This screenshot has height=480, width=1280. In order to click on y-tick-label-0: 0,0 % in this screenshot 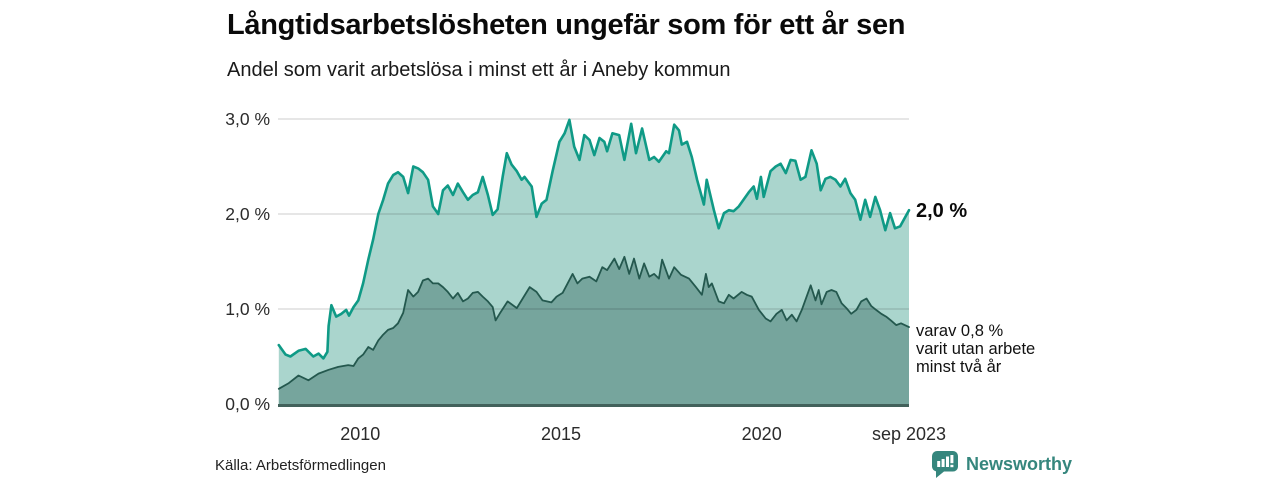, I will do `click(247, 404)`.